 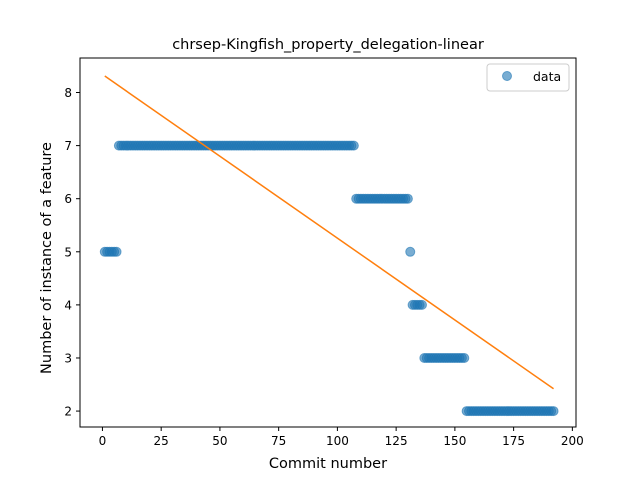 I want to click on x-tick-label: 100, so click(x=337, y=441).